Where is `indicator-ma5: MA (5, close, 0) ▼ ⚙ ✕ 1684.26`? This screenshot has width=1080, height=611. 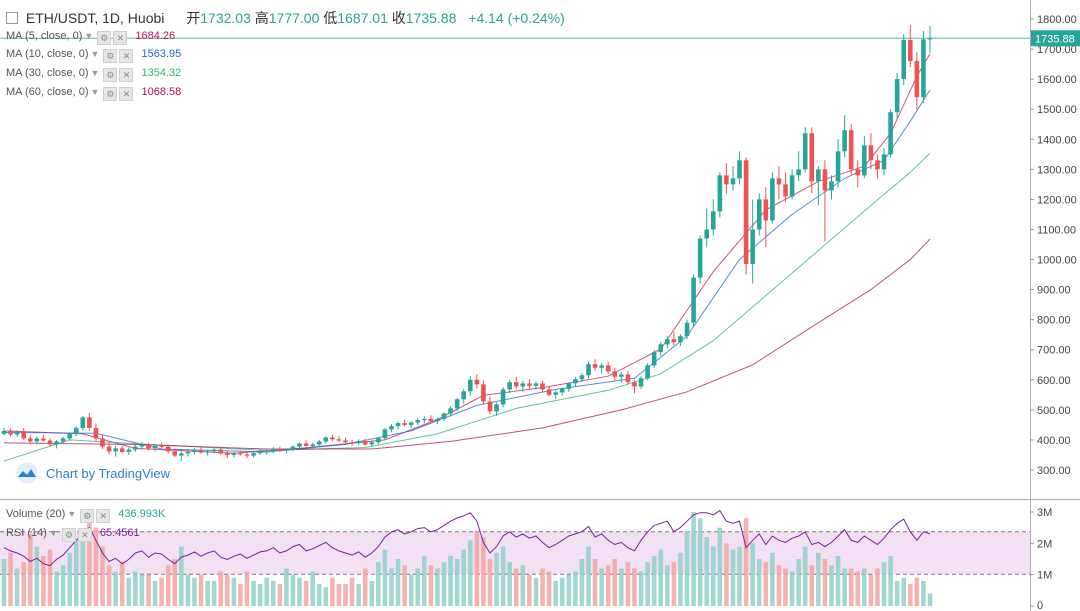 indicator-ma5: MA (5, close, 0) ▼ ⚙ ✕ 1684.26 is located at coordinates (90, 37).